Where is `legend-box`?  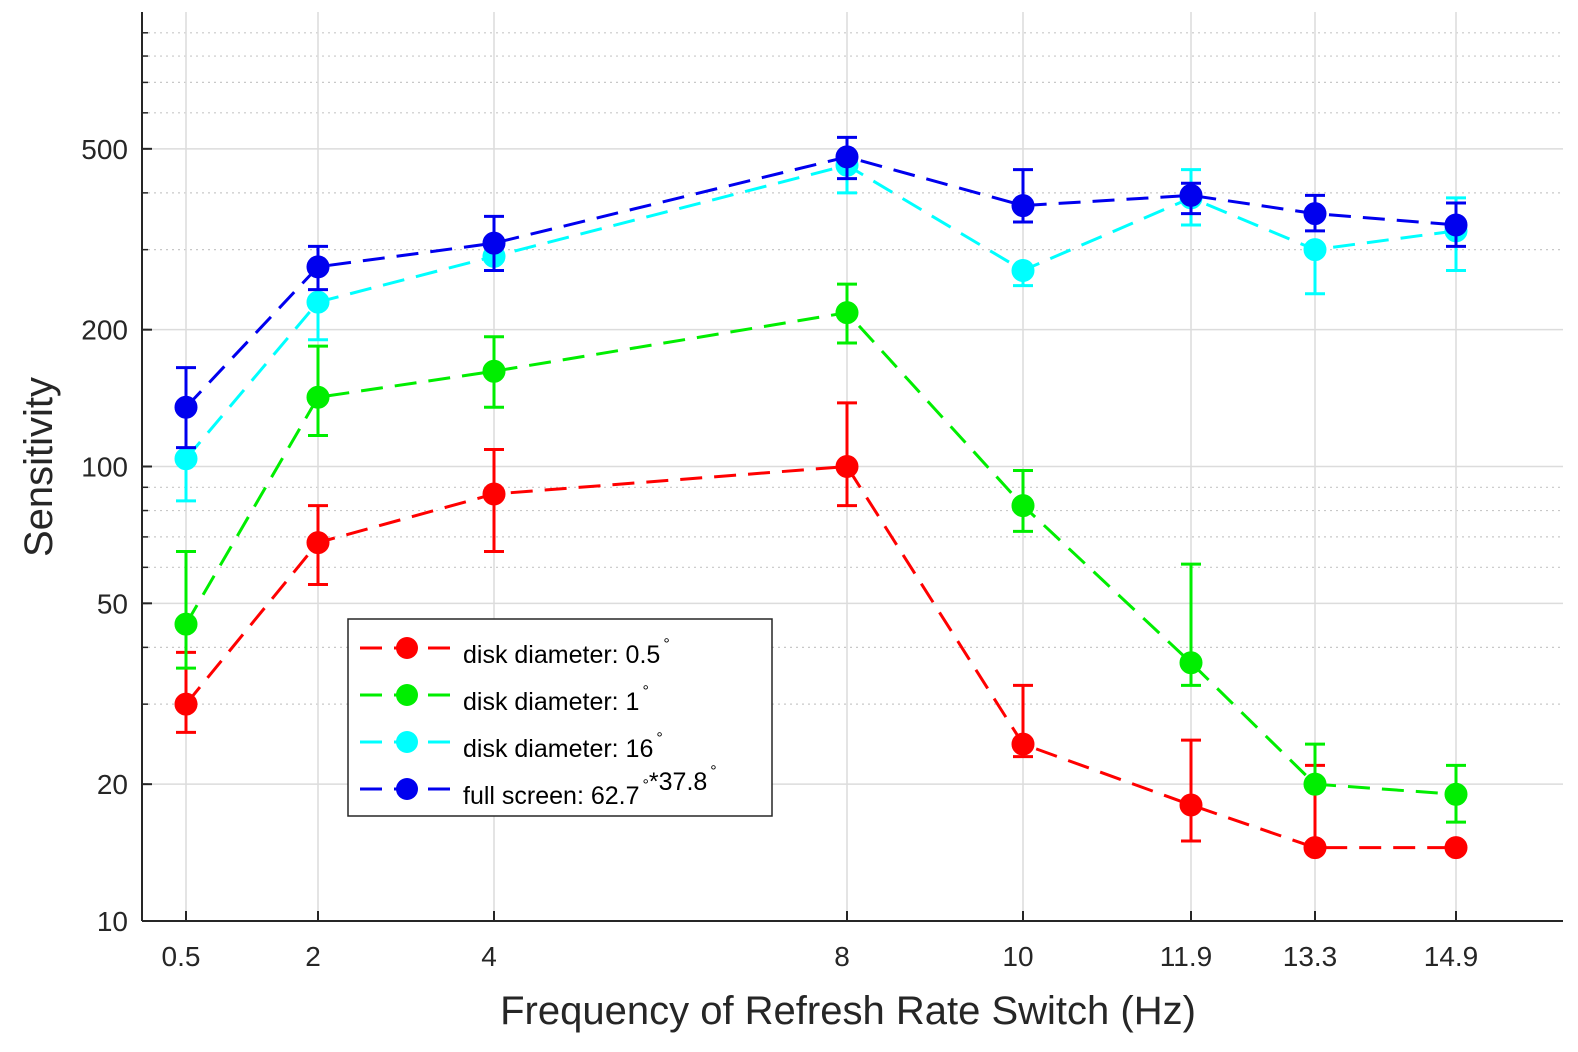 legend-box is located at coordinates (560, 717).